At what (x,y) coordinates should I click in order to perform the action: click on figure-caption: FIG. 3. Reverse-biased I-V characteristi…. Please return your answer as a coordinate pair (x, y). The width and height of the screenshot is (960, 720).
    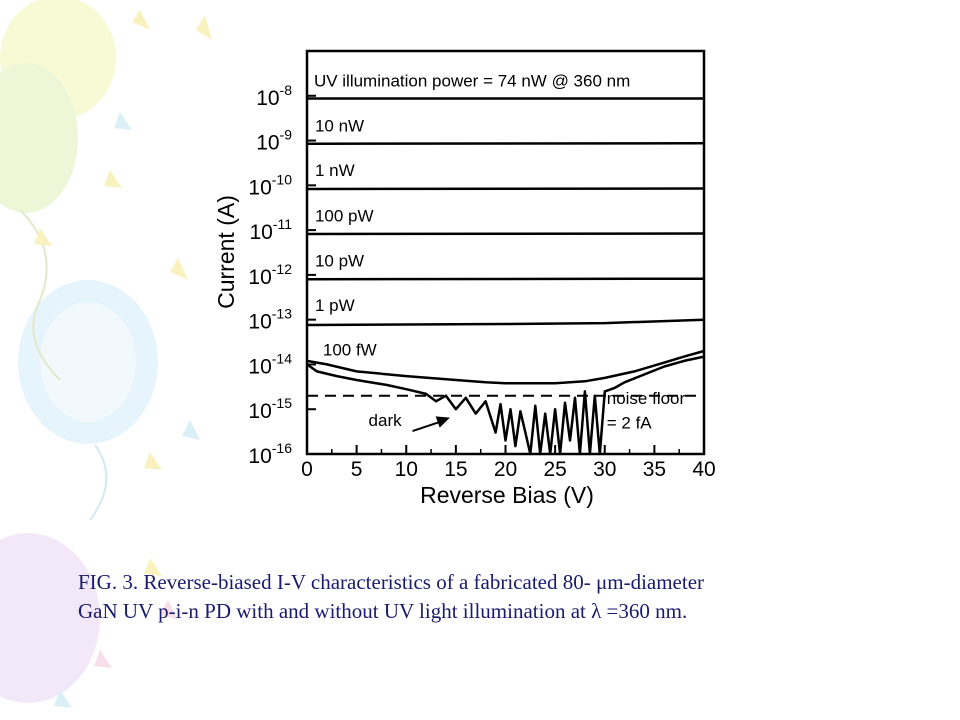
    Looking at the image, I should click on (508, 597).